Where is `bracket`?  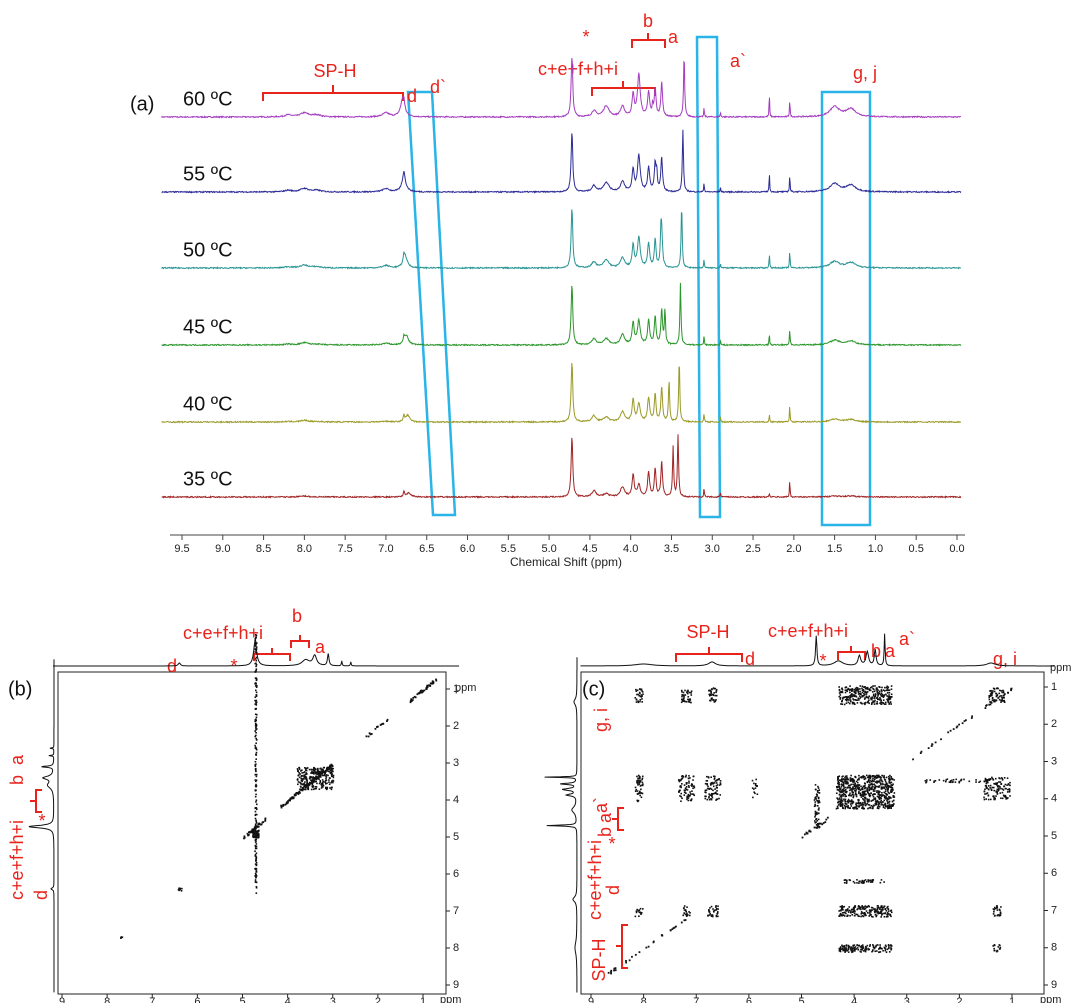 bracket is located at coordinates (300, 641).